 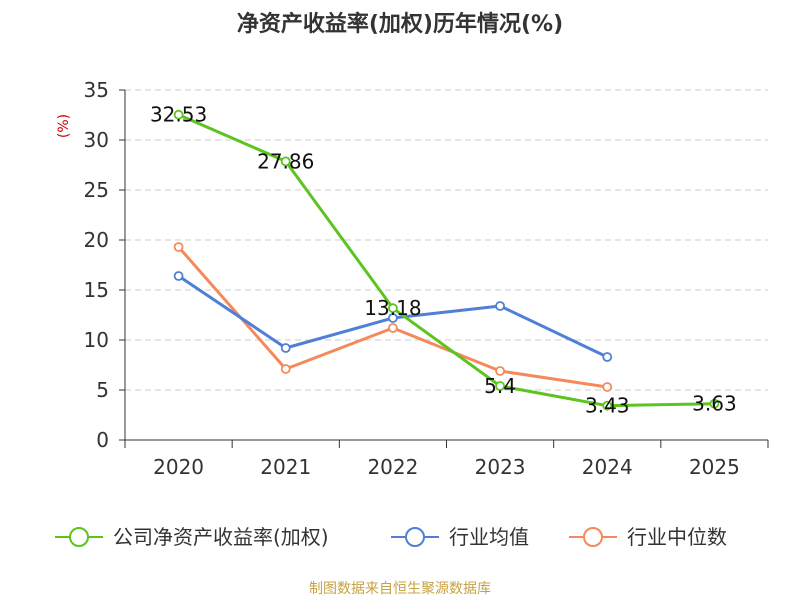 I want to click on y-tick-label: 30, so click(x=96, y=140).